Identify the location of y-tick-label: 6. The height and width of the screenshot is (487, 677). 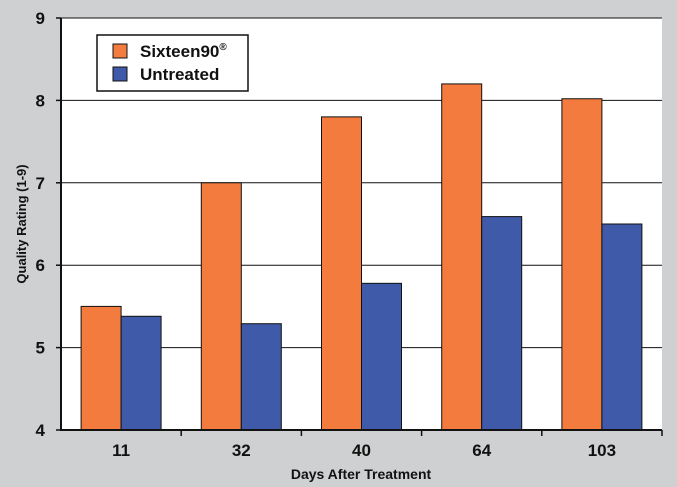
(40, 265).